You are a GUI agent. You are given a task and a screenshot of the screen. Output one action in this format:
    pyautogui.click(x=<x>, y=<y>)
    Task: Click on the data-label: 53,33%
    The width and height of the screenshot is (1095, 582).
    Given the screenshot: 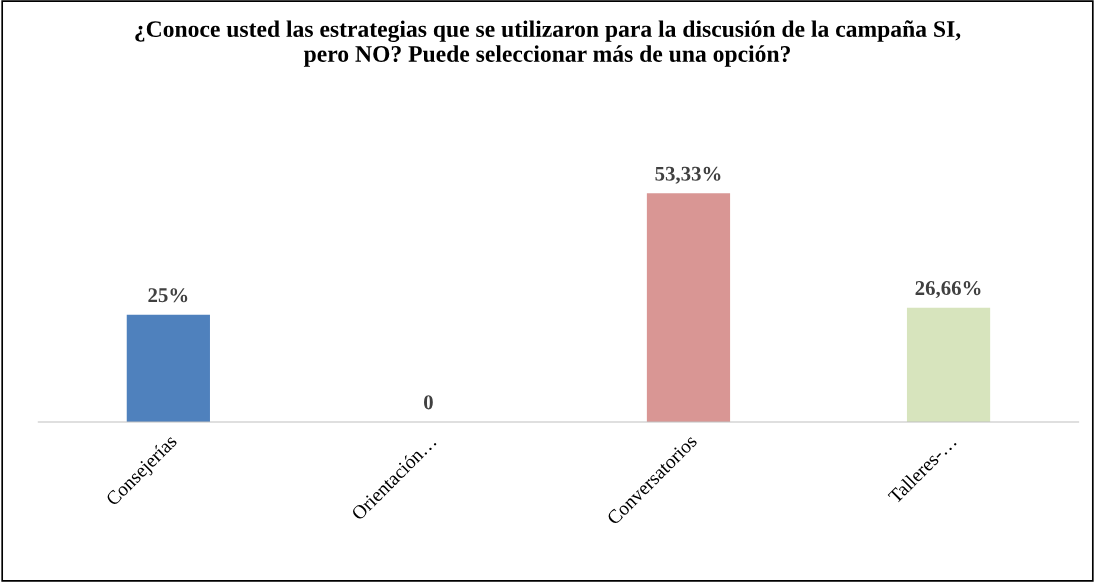 What is the action you would take?
    pyautogui.click(x=688, y=175)
    